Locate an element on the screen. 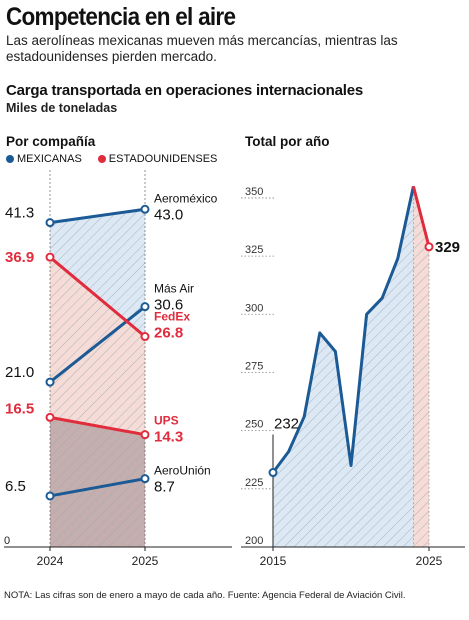 This screenshot has width=469, height=620. right-panel-title: Total por año is located at coordinates (287, 141).